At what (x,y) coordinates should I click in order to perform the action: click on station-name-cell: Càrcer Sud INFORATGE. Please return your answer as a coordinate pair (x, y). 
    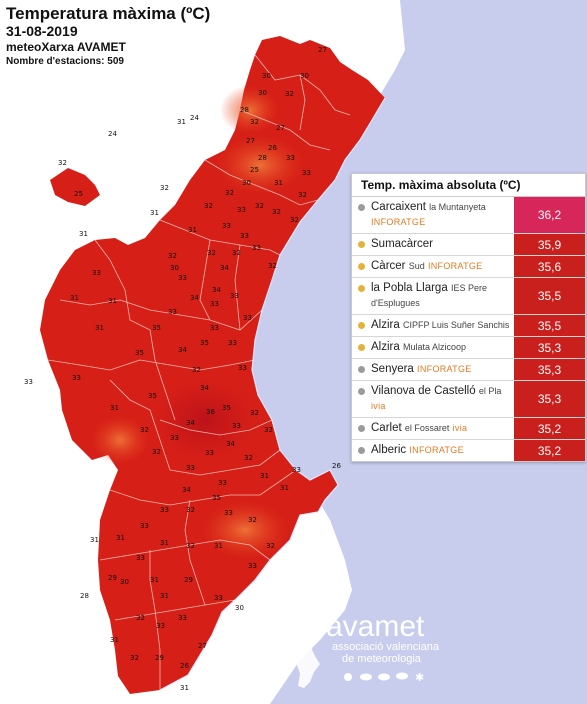
    Looking at the image, I should click on (433, 266).